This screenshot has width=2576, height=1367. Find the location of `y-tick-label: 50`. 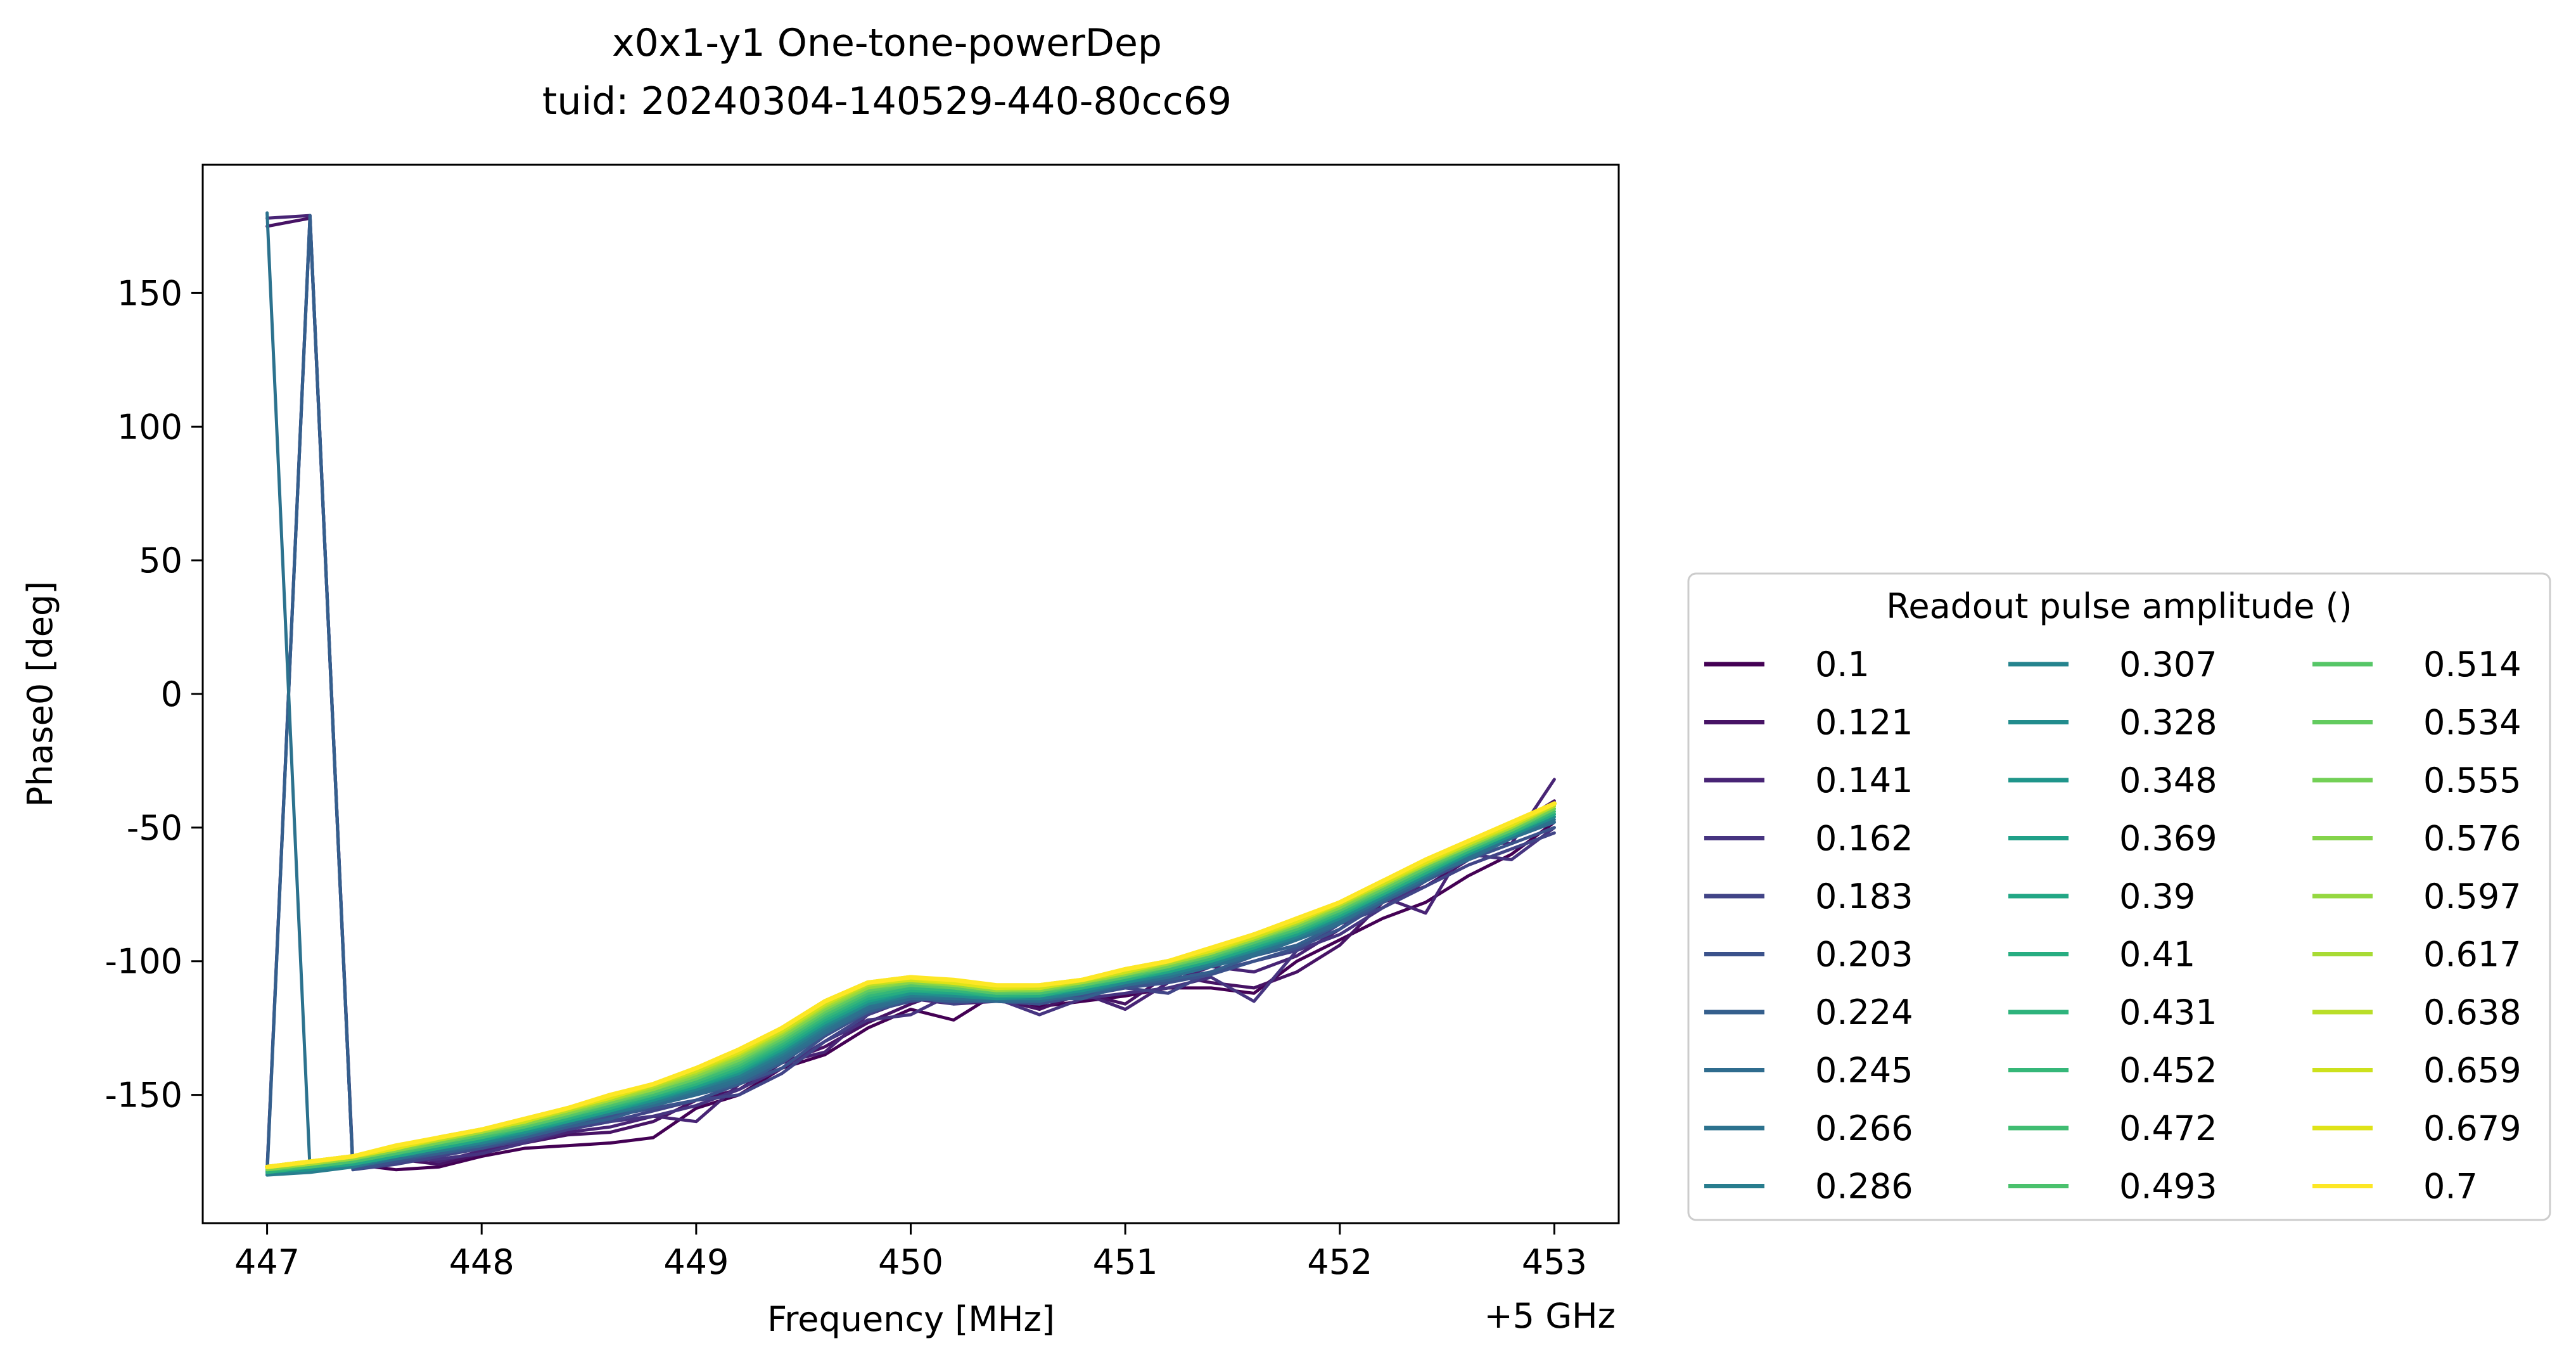

y-tick-label: 50 is located at coordinates (161, 561).